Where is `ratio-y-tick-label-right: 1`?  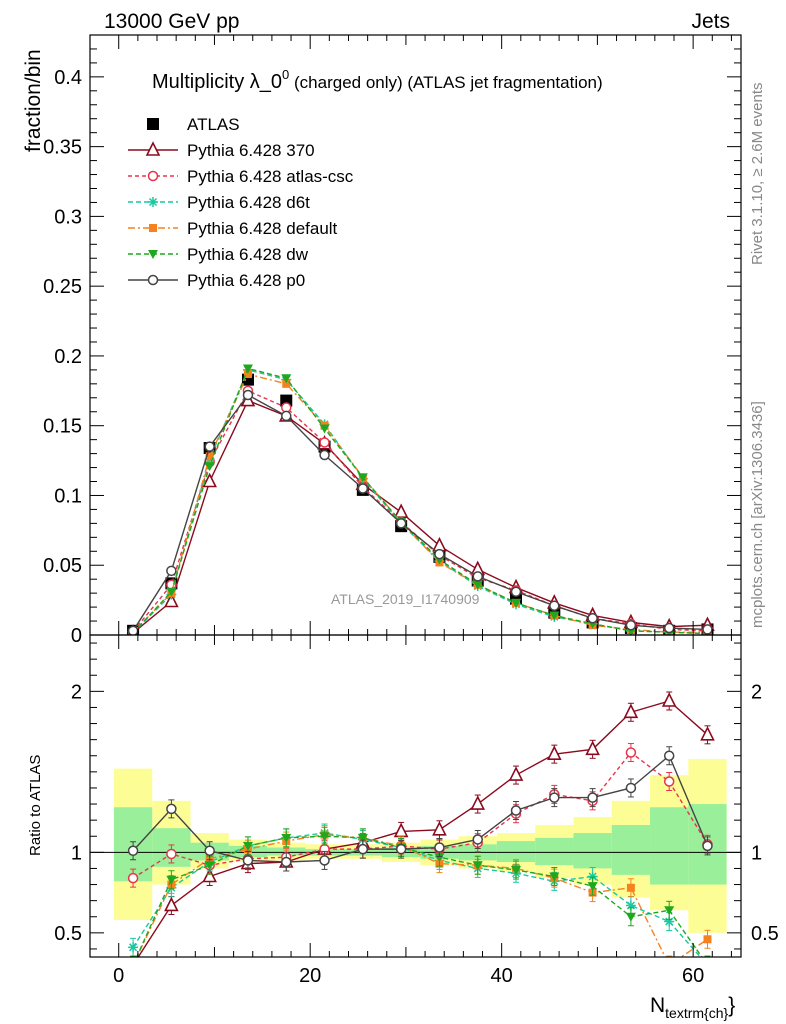 ratio-y-tick-label-right: 1 is located at coordinates (756, 853).